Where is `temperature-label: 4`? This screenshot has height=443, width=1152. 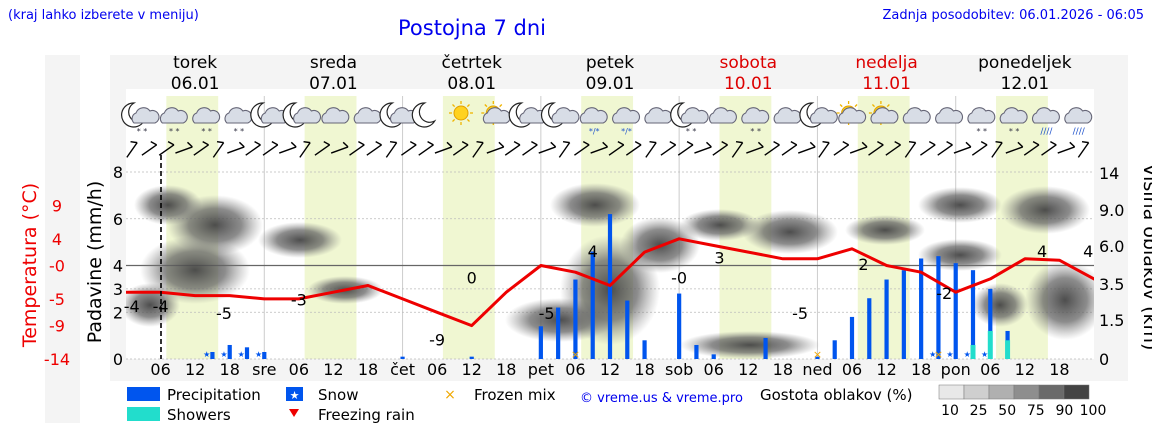 temperature-label: 4 is located at coordinates (1042, 251).